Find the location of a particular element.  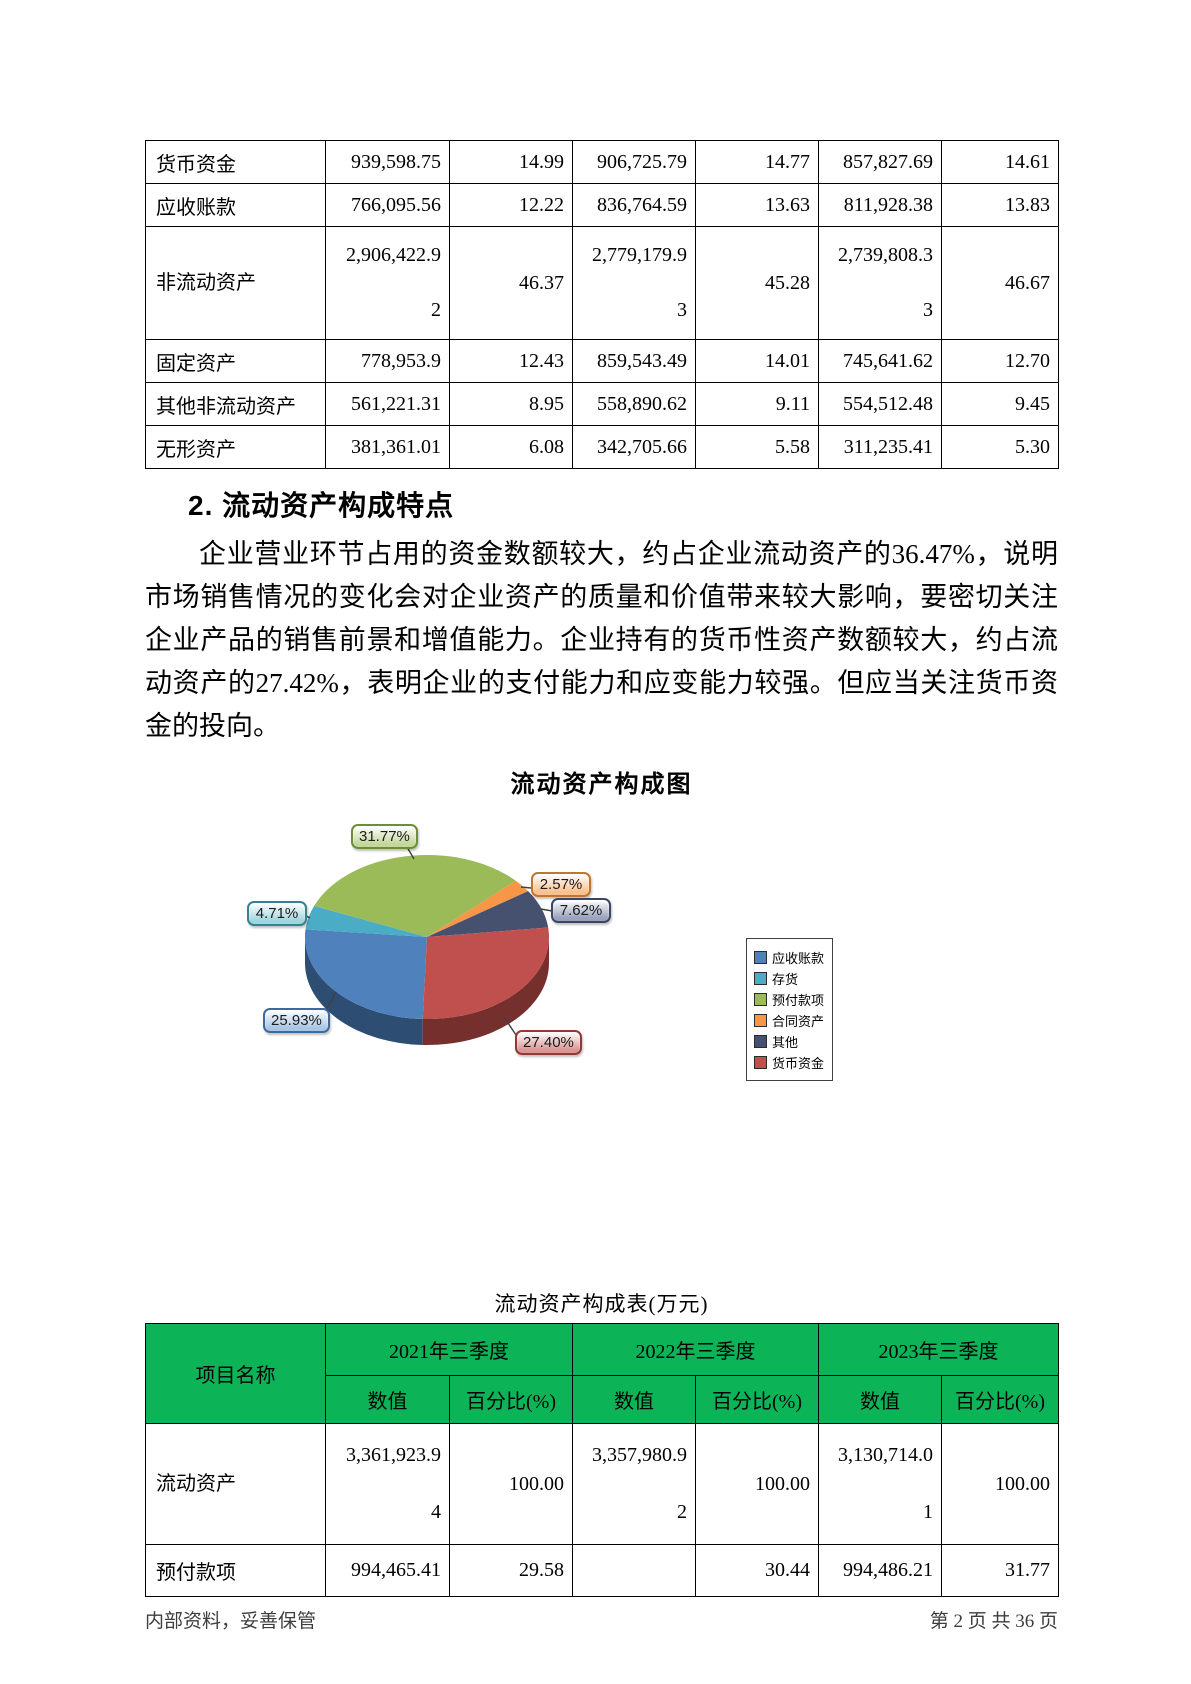

table-cell: 311,235.41 is located at coordinates (880, 447).